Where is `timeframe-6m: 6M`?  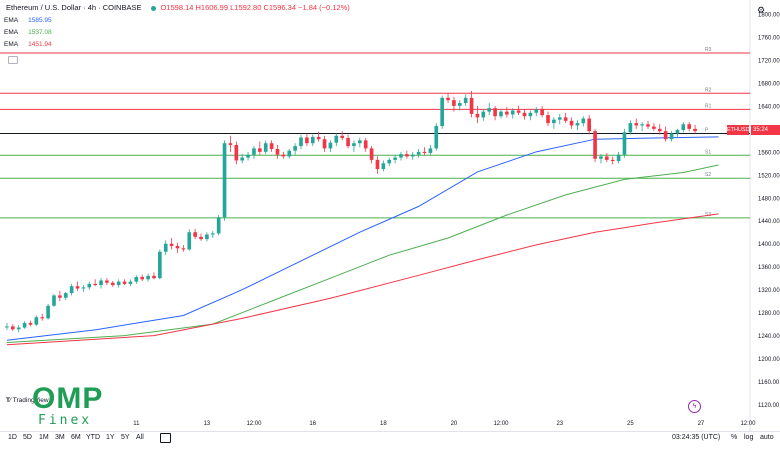 timeframe-6m: 6M is located at coordinates (76, 437).